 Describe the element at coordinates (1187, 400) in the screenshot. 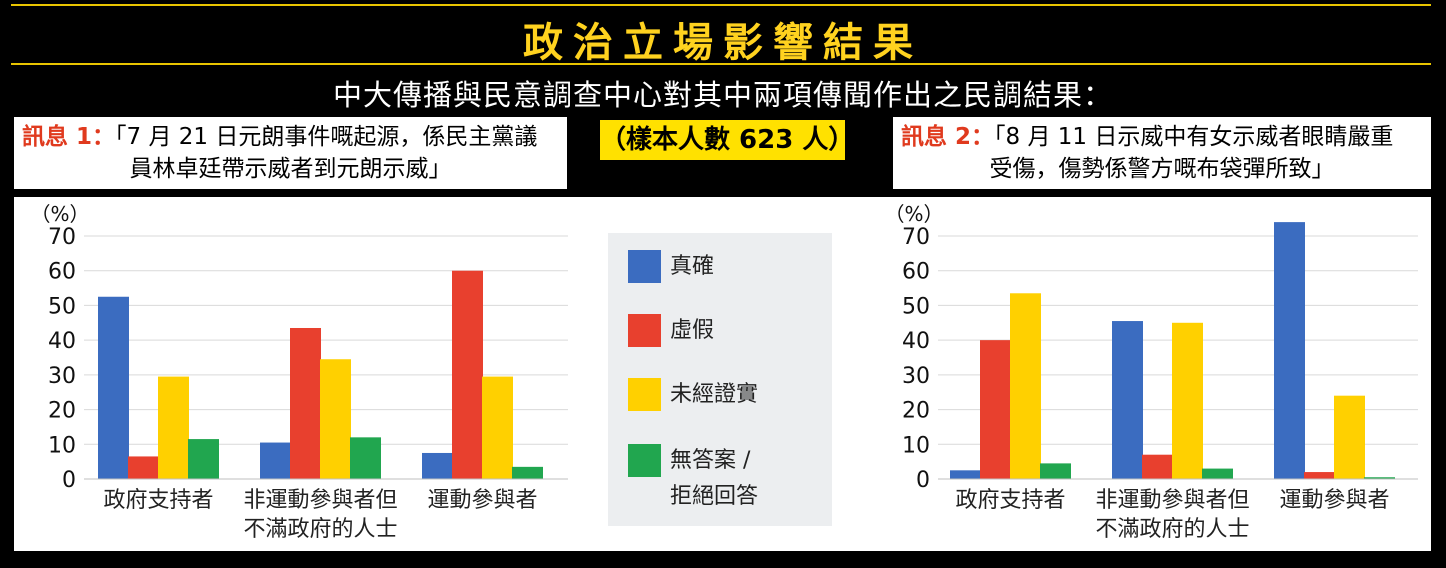

I see `chart2-bar-unverified-group2` at that location.